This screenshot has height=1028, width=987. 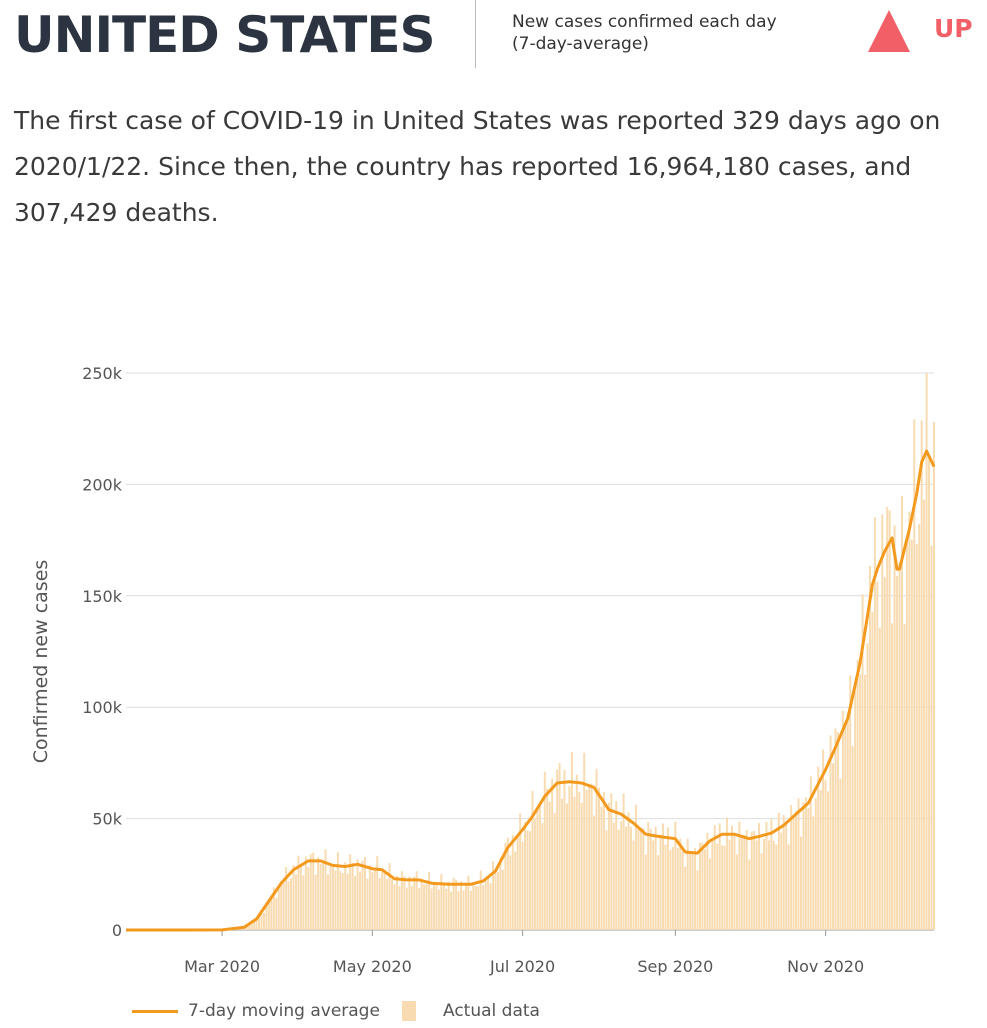 I want to click on up-triangle-icon, so click(x=889, y=31).